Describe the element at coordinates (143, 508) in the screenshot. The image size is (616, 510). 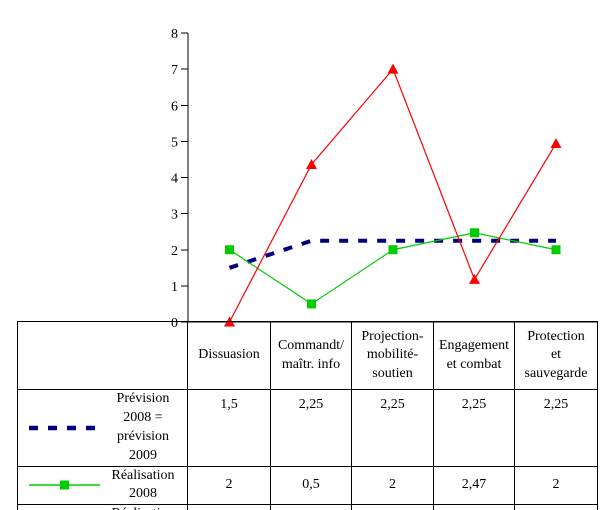
I see `legend-label-realisation-2009: Réalisation 2009` at that location.